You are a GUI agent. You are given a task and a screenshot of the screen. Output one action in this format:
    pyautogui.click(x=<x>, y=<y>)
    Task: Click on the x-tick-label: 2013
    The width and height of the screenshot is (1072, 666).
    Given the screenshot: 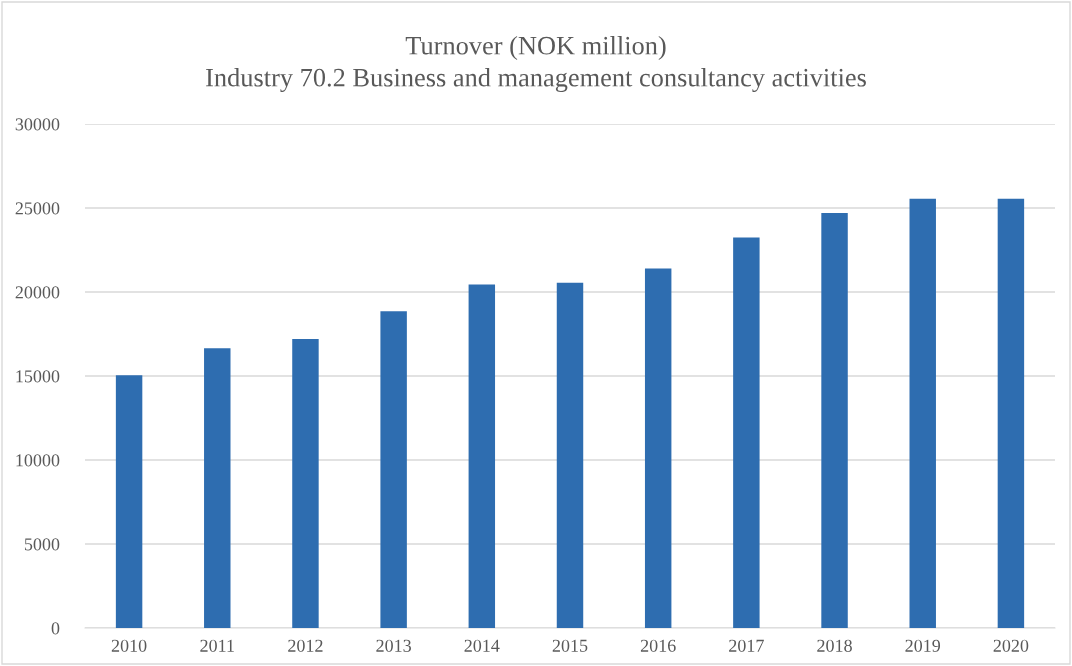 What is the action you would take?
    pyautogui.click(x=393, y=645)
    